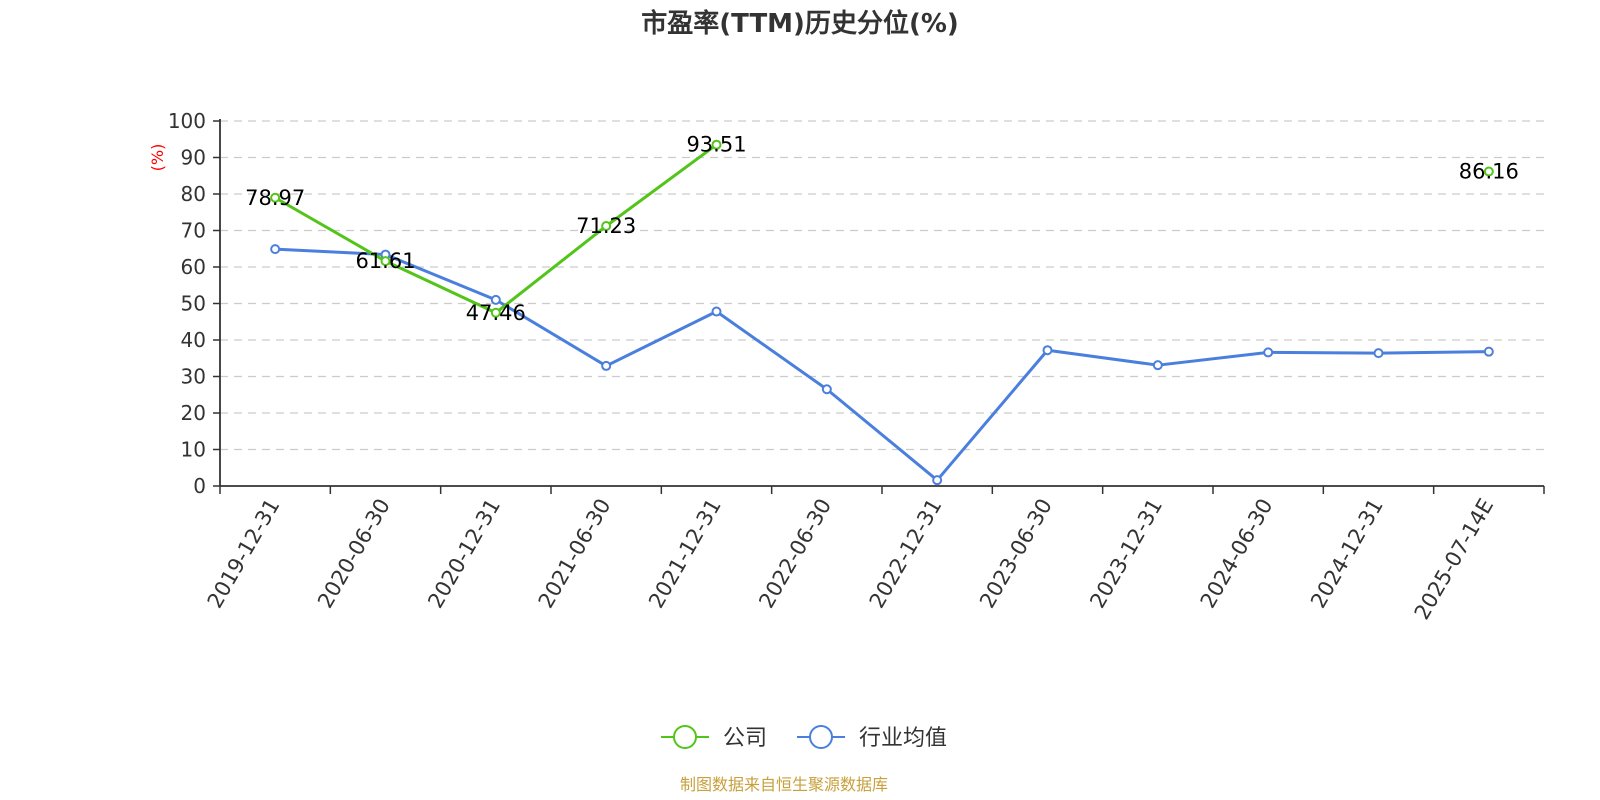 Image resolution: width=1600 pixels, height=800 pixels. Describe the element at coordinates (193, 413) in the screenshot. I see `y-tick-label: 20` at that location.